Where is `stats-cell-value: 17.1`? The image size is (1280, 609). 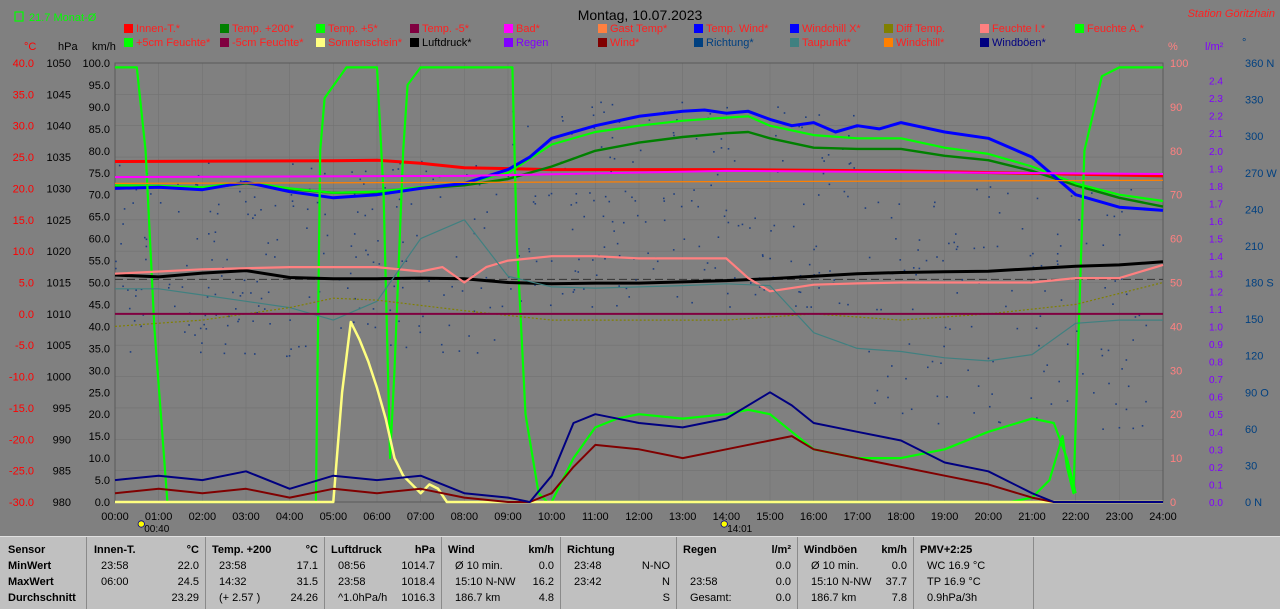 stats-cell-value: 17.1 is located at coordinates (307, 566).